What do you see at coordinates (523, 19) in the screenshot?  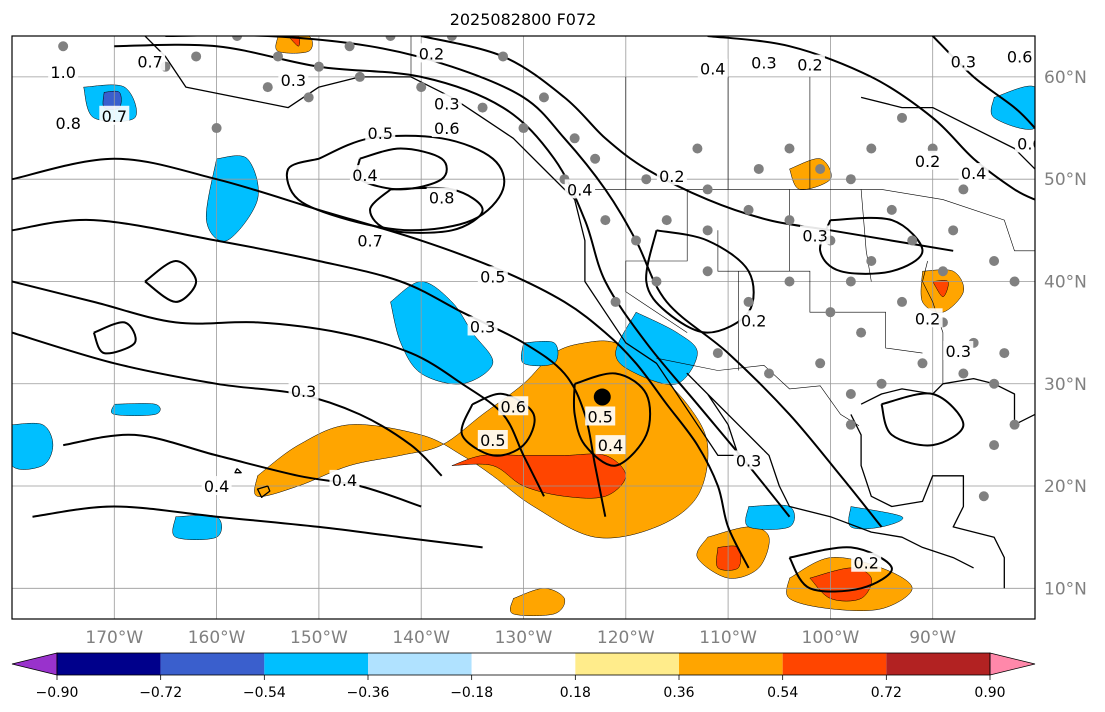 I see `chart-title: 2025082800 F072` at bounding box center [523, 19].